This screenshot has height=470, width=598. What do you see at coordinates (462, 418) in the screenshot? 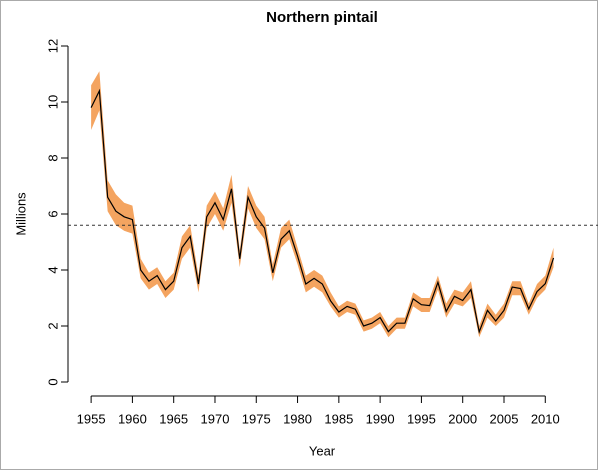
I see `x-tick-label: 2000` at bounding box center [462, 418].